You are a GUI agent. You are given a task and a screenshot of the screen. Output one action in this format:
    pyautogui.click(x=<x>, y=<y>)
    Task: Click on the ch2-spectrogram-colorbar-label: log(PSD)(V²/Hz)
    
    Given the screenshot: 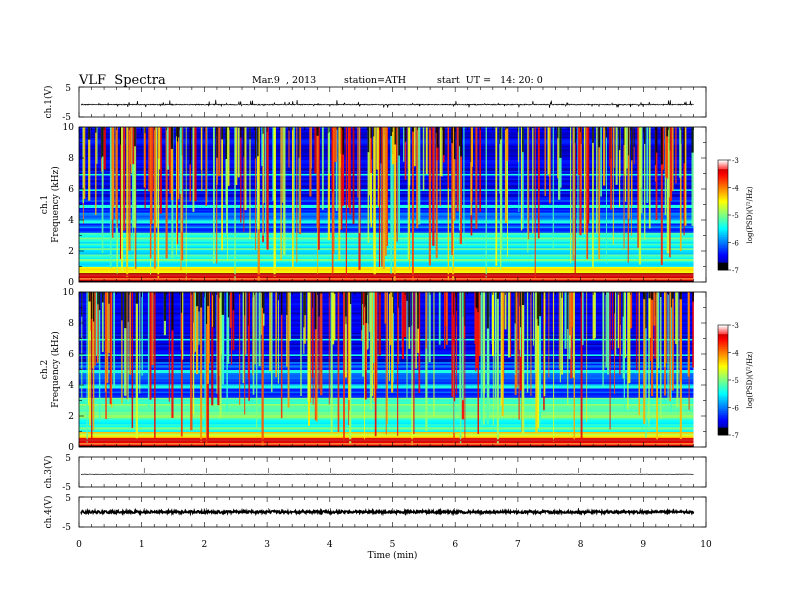 What is the action you would take?
    pyautogui.click(x=750, y=379)
    